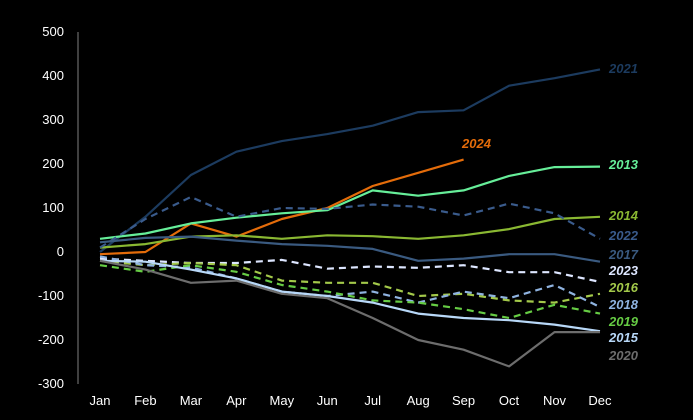 The image size is (693, 420). I want to click on y-tick-label: -300, so click(51, 383).